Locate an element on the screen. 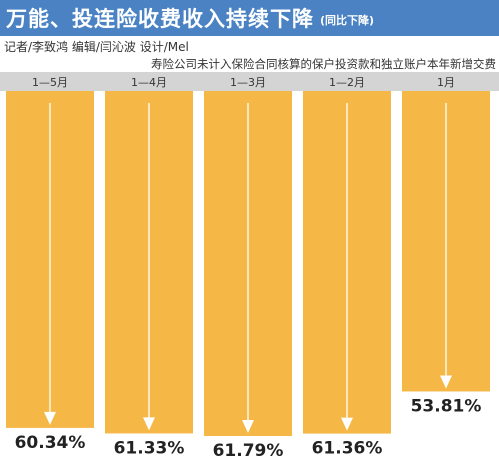 This screenshot has width=499, height=466. value-label-3: 61.79% is located at coordinates (248, 451).